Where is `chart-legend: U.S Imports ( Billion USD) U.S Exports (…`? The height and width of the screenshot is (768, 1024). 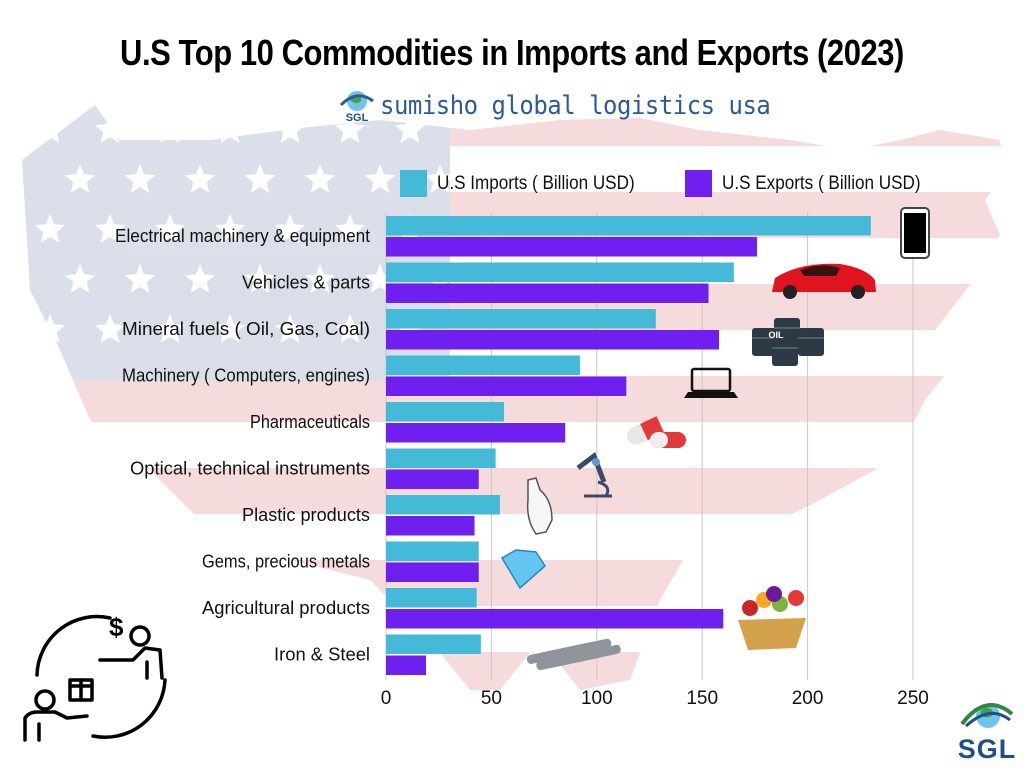 chart-legend: U.S Imports ( Billion USD) U.S Exports (… is located at coordinates (685, 183).